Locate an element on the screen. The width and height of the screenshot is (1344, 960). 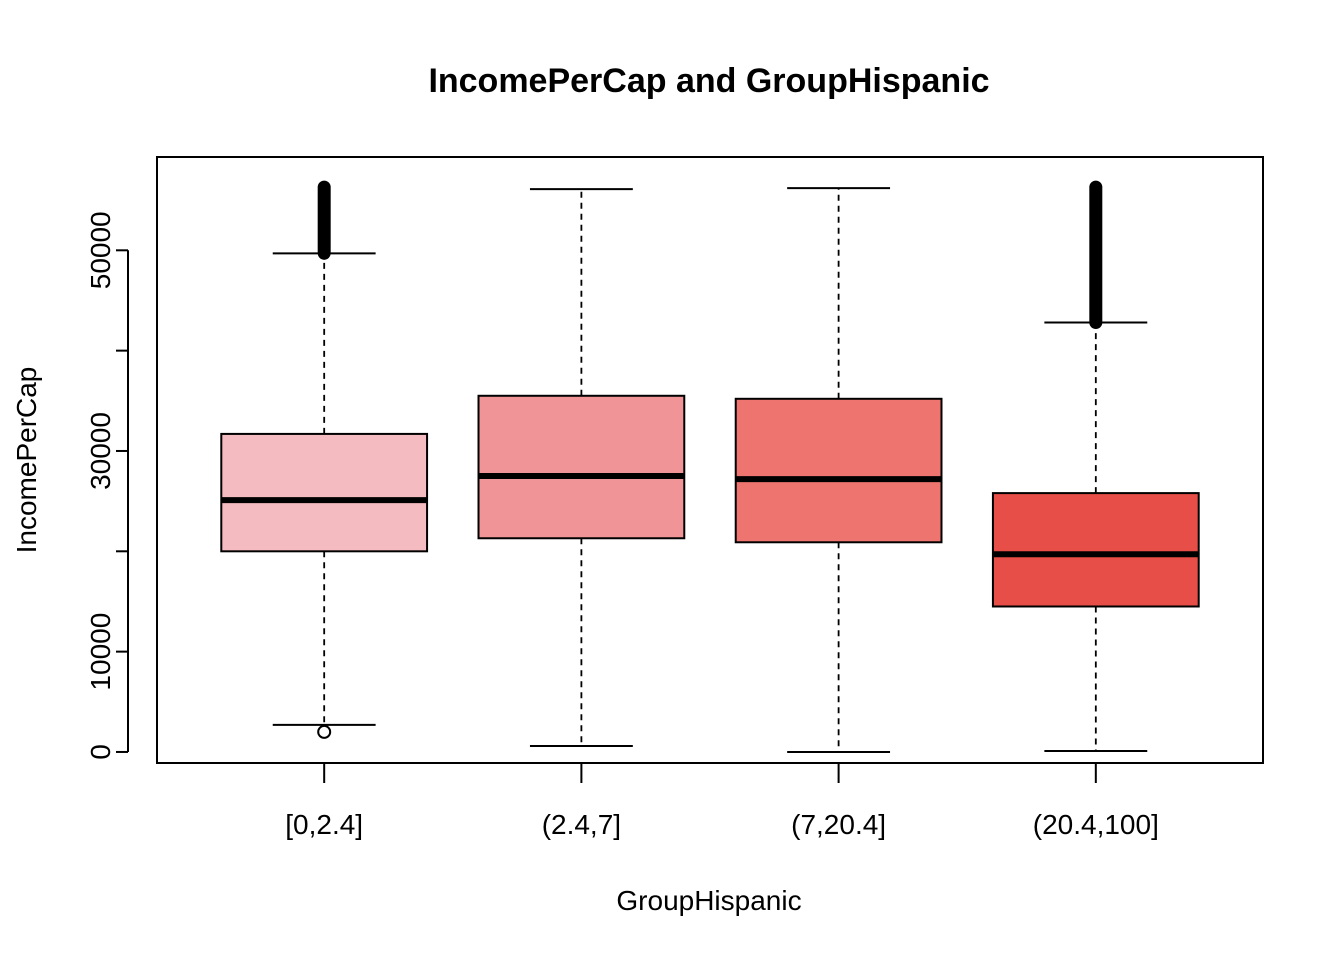
x-axis-label: GroupHispanic is located at coordinates (708, 900).